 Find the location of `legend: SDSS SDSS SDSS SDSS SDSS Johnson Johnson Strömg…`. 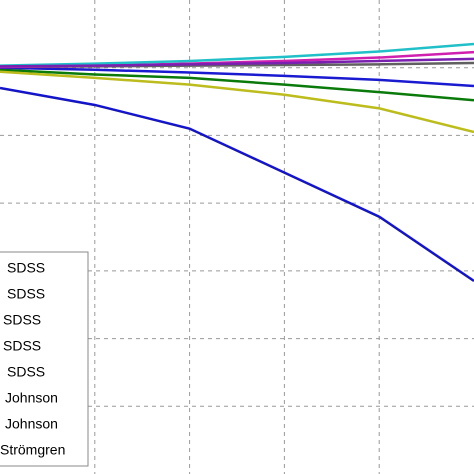

legend: SDSS SDSS SDSS SDSS SDSS Johnson Johnson Strömg… is located at coordinates (44, 359).